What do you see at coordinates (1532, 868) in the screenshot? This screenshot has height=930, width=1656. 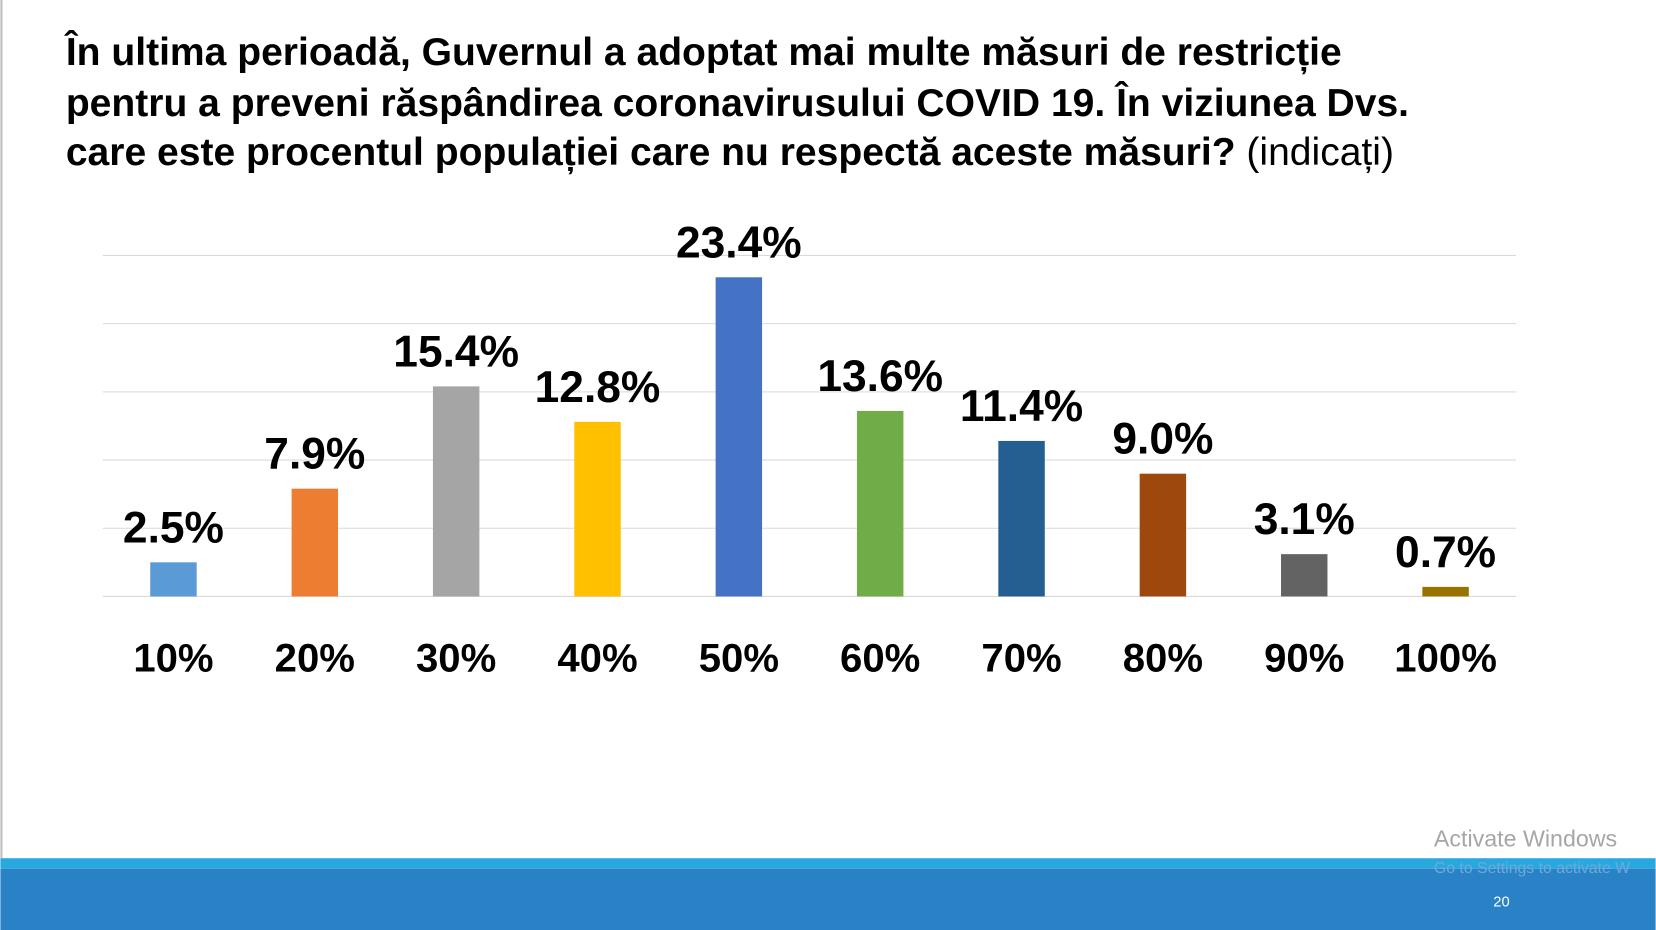 I see `watermark: Go to Settings to activate W` at bounding box center [1532, 868].